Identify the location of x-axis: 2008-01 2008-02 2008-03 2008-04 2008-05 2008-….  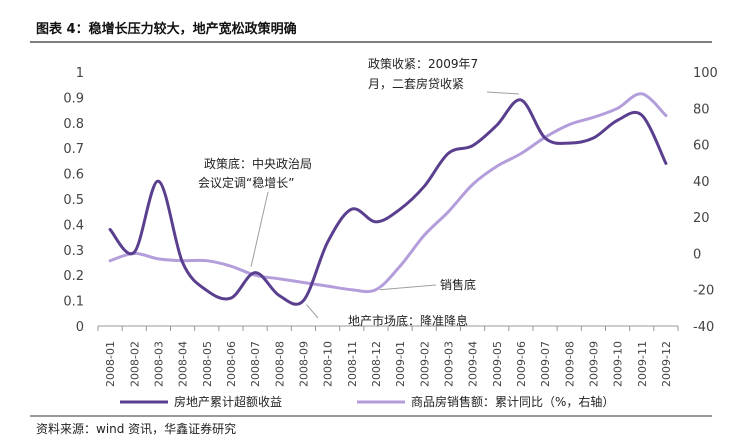
(388, 356).